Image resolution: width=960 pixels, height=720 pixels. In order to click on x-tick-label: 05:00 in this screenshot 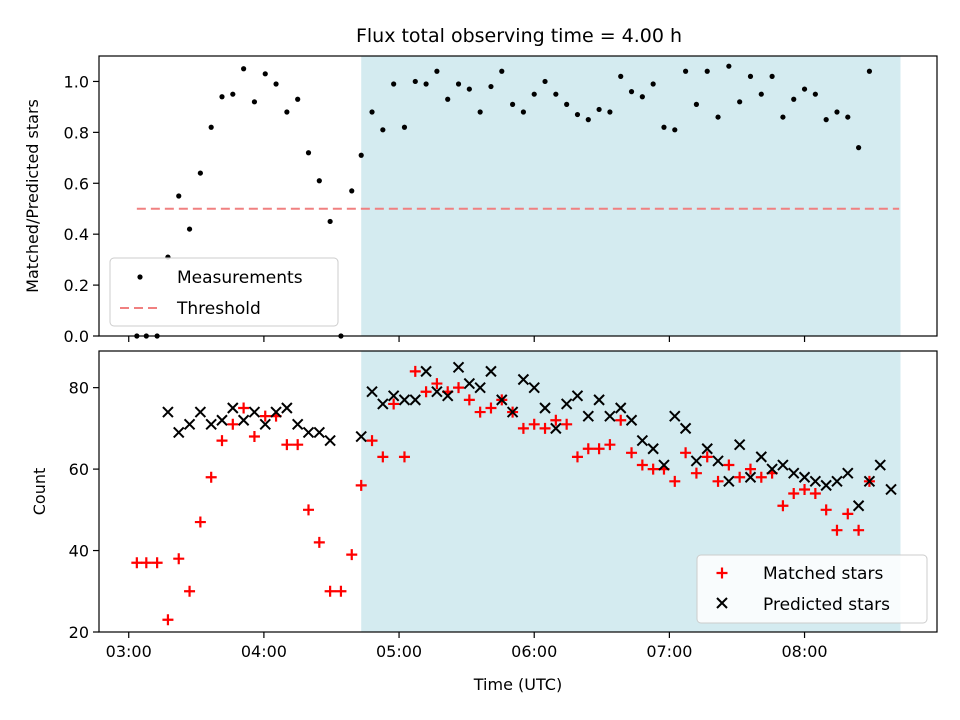, I will do `click(399, 651)`.